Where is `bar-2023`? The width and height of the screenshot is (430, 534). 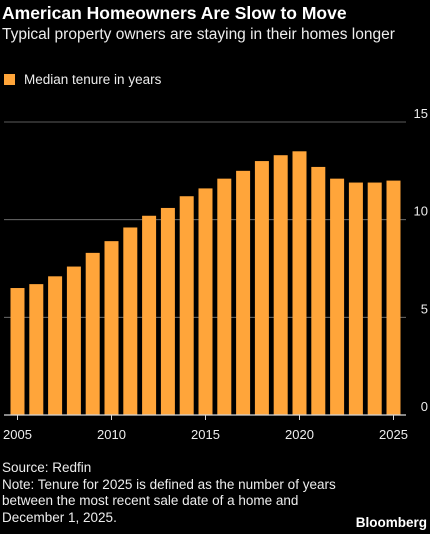 bar-2023 is located at coordinates (355, 298).